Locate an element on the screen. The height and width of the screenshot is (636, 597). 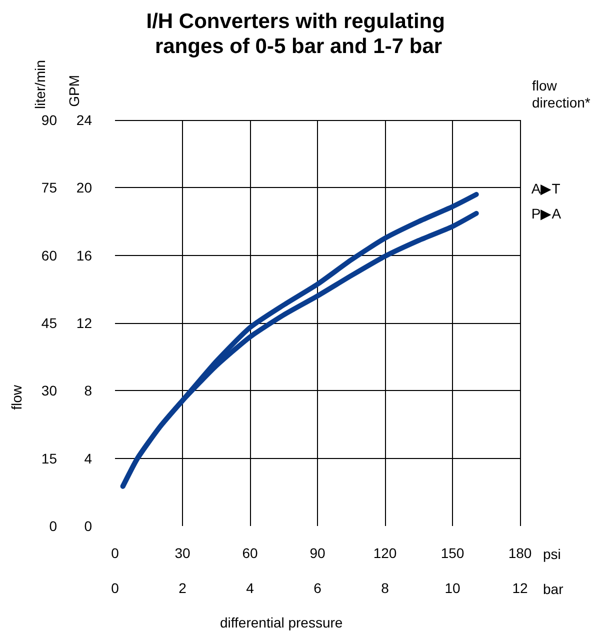
text: P▶A is located at coordinates (546, 213).